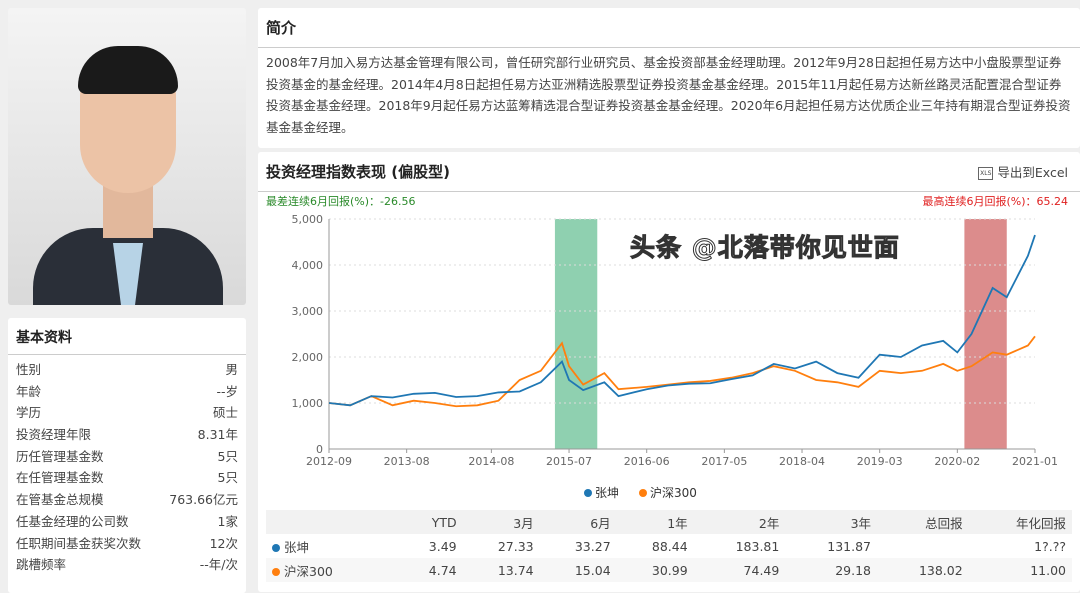 This screenshot has width=1080, height=593. I want to click on profile-label: 任基金经理的公司数, so click(72, 521).